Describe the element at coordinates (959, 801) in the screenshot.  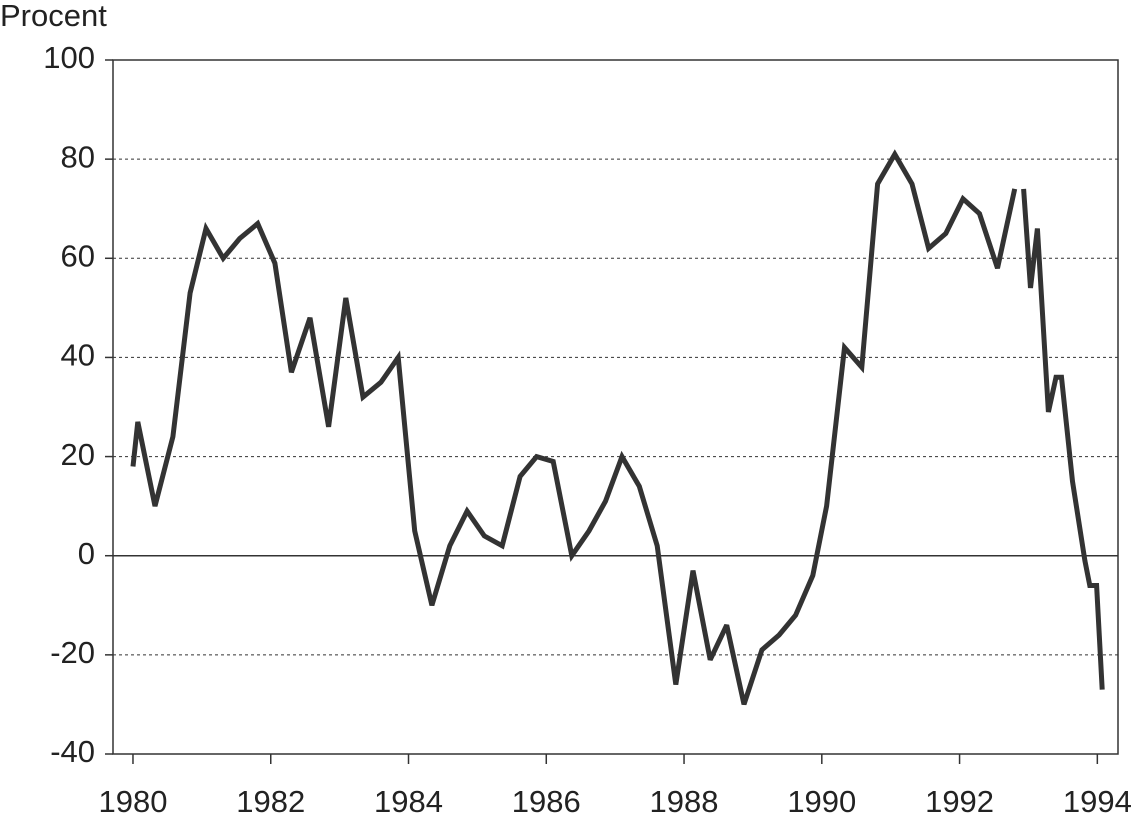
I see `x-tick-label: 1992` at that location.